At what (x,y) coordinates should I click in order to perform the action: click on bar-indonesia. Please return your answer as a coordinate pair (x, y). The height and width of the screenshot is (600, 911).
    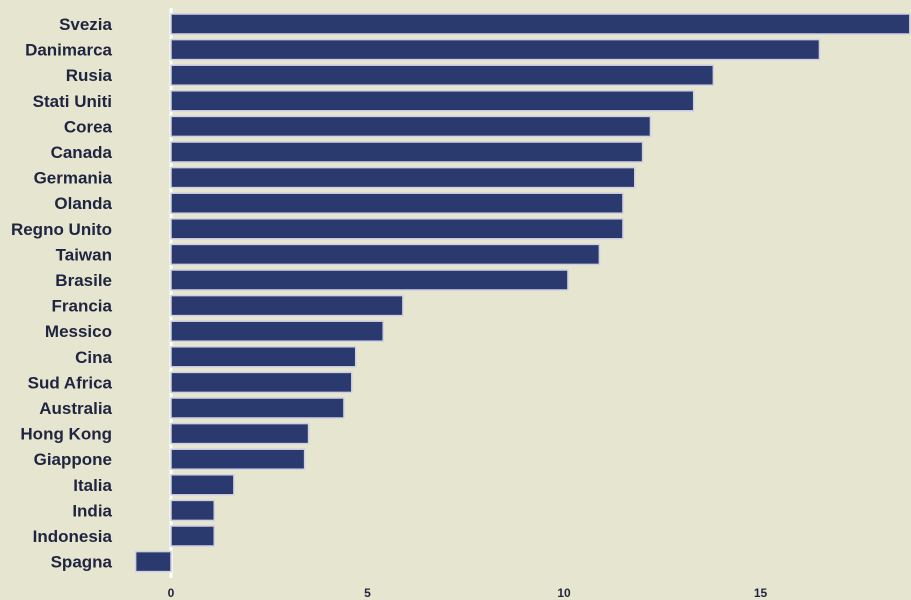
    Looking at the image, I should click on (192, 536).